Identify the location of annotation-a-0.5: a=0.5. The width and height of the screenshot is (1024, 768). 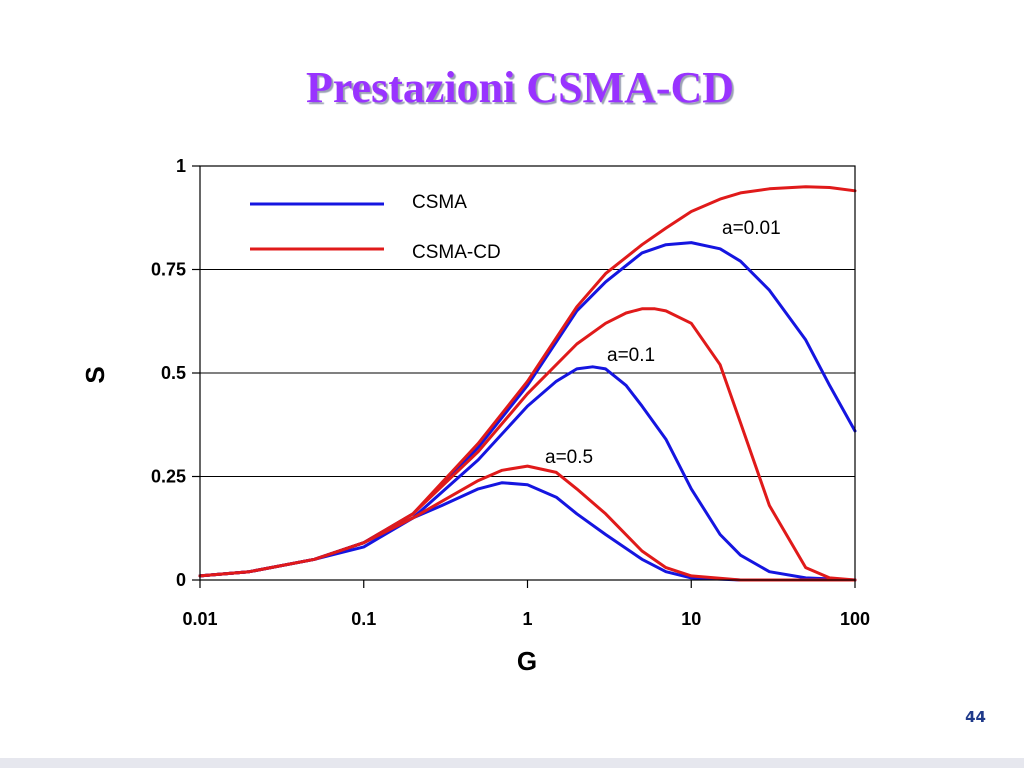
(569, 457).